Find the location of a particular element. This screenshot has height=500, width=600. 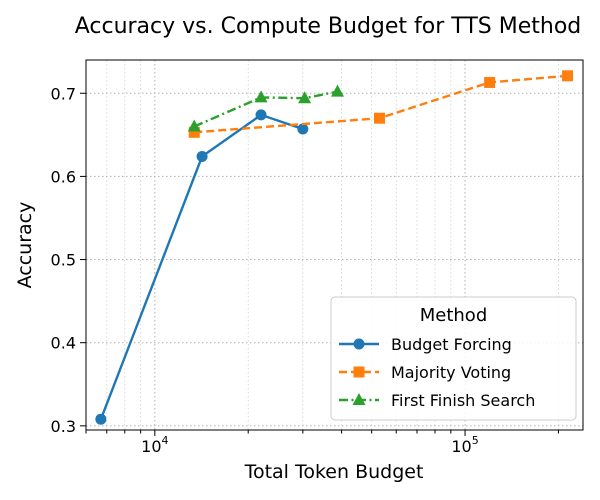

series-first-finish-search is located at coordinates (265, 108).